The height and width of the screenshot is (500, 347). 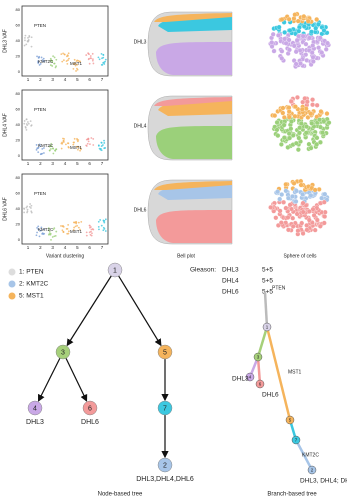 What do you see at coordinates (140, 126) in the screenshot?
I see `label: DHL4` at bounding box center [140, 126].